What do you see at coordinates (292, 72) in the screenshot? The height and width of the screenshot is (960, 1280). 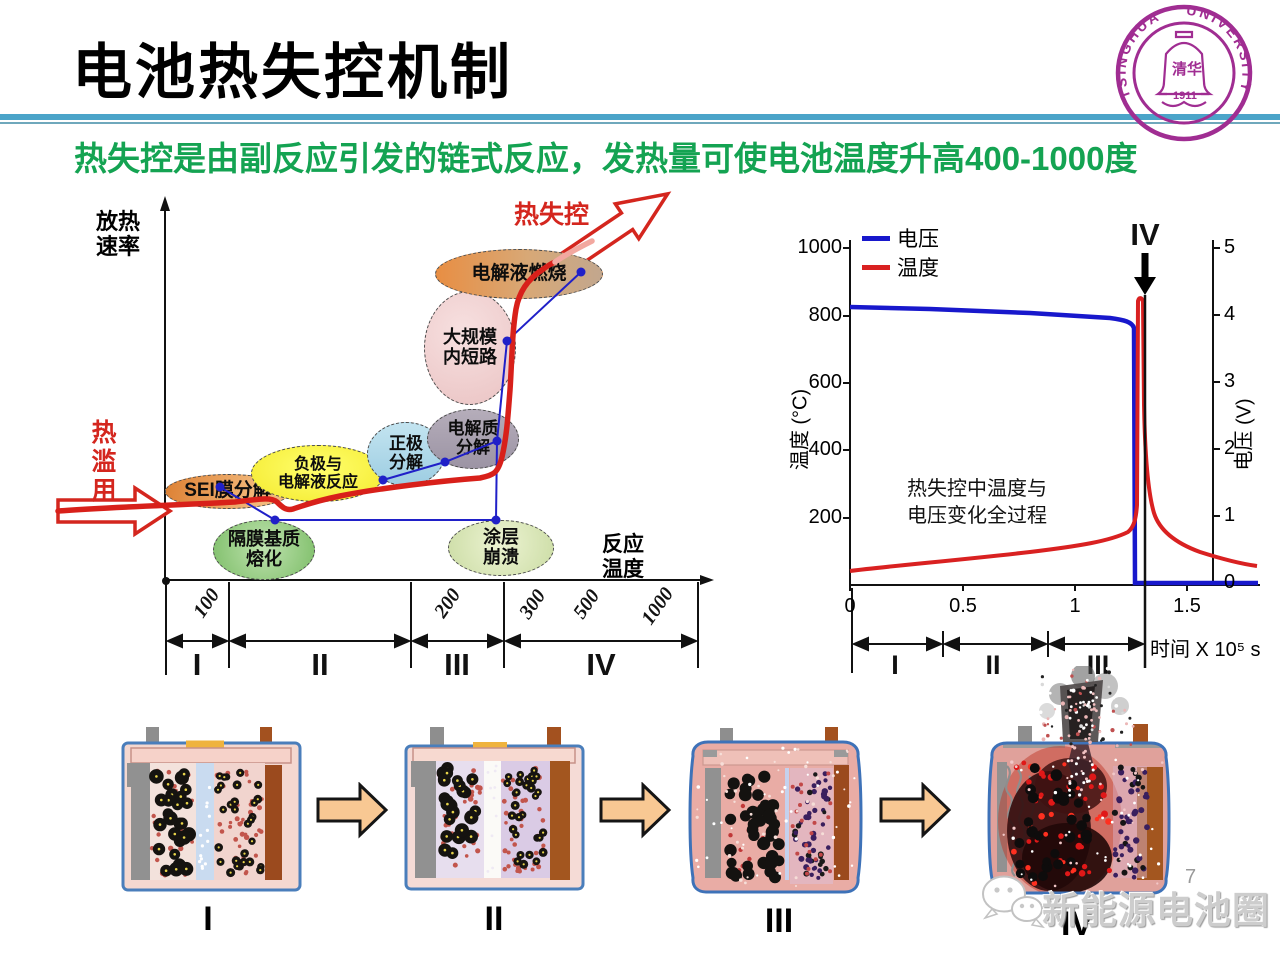 I see `page-title: 电池热失控机制` at bounding box center [292, 72].